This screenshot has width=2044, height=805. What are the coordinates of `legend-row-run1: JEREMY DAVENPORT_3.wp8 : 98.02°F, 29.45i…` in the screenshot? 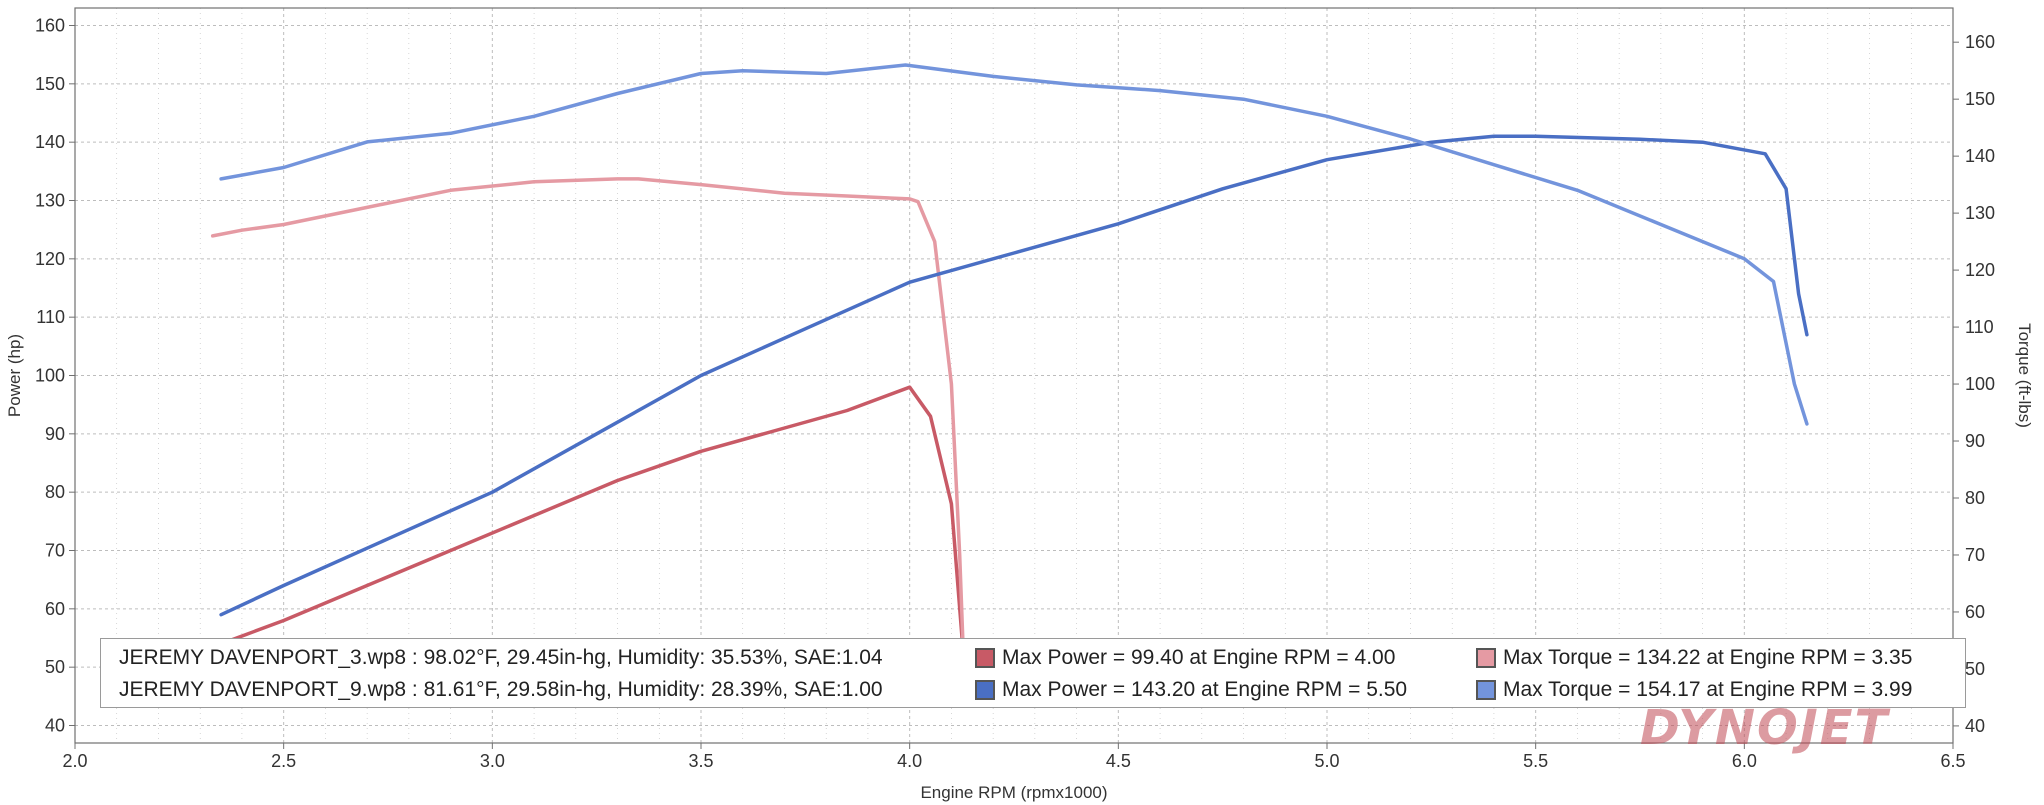 It's located at (1039, 658).